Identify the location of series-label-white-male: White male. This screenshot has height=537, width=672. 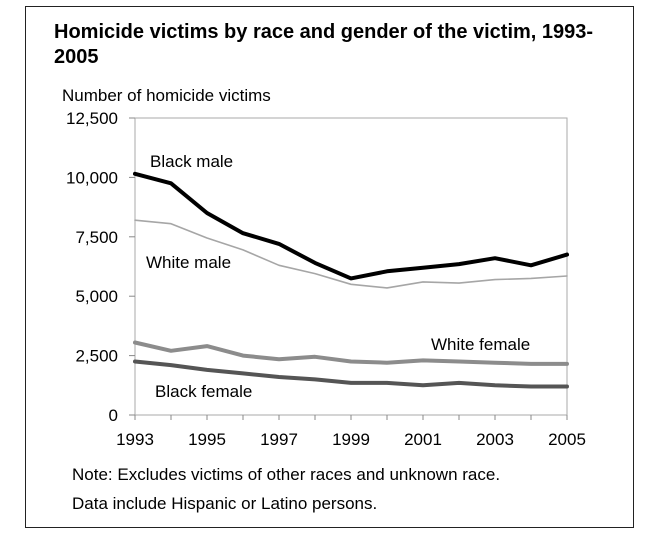
(188, 262).